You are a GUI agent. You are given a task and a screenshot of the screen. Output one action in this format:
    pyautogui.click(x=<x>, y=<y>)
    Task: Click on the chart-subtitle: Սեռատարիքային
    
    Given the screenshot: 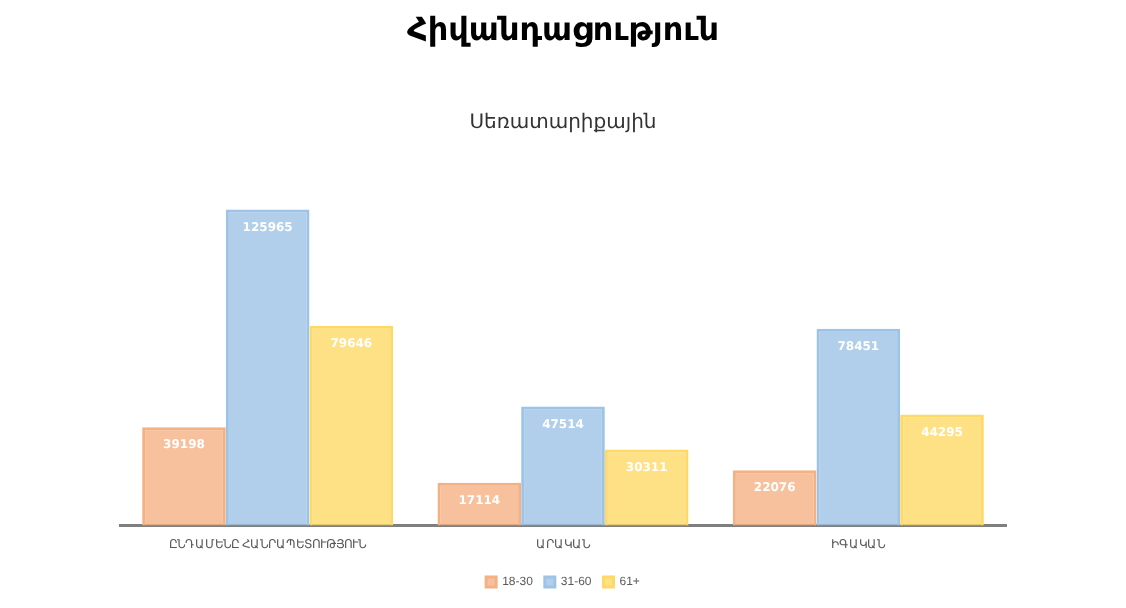 What is the action you would take?
    pyautogui.click(x=563, y=122)
    